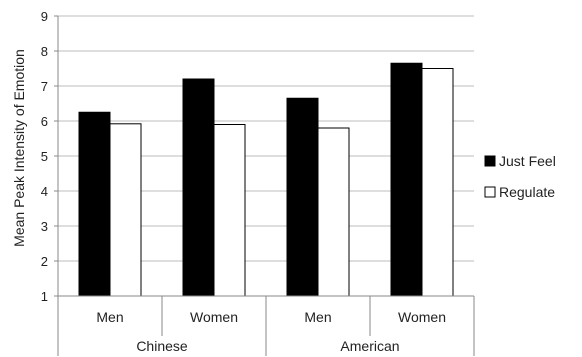  What do you see at coordinates (527, 161) in the screenshot?
I see `legend-label: Just Feel` at bounding box center [527, 161].